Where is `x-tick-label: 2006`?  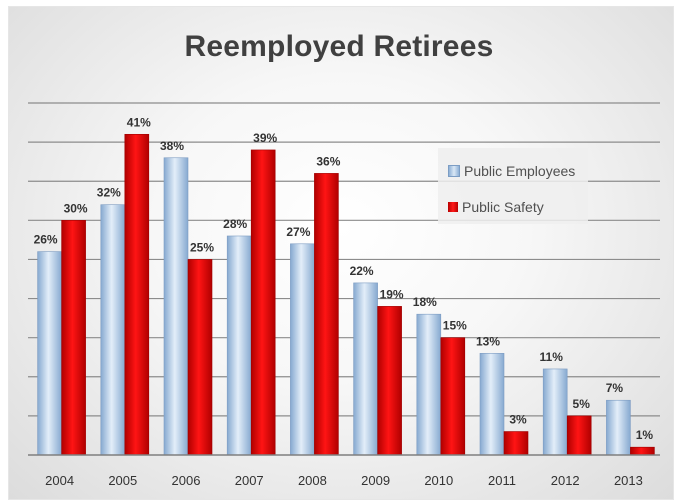
x-tick-label: 2006 is located at coordinates (186, 480).